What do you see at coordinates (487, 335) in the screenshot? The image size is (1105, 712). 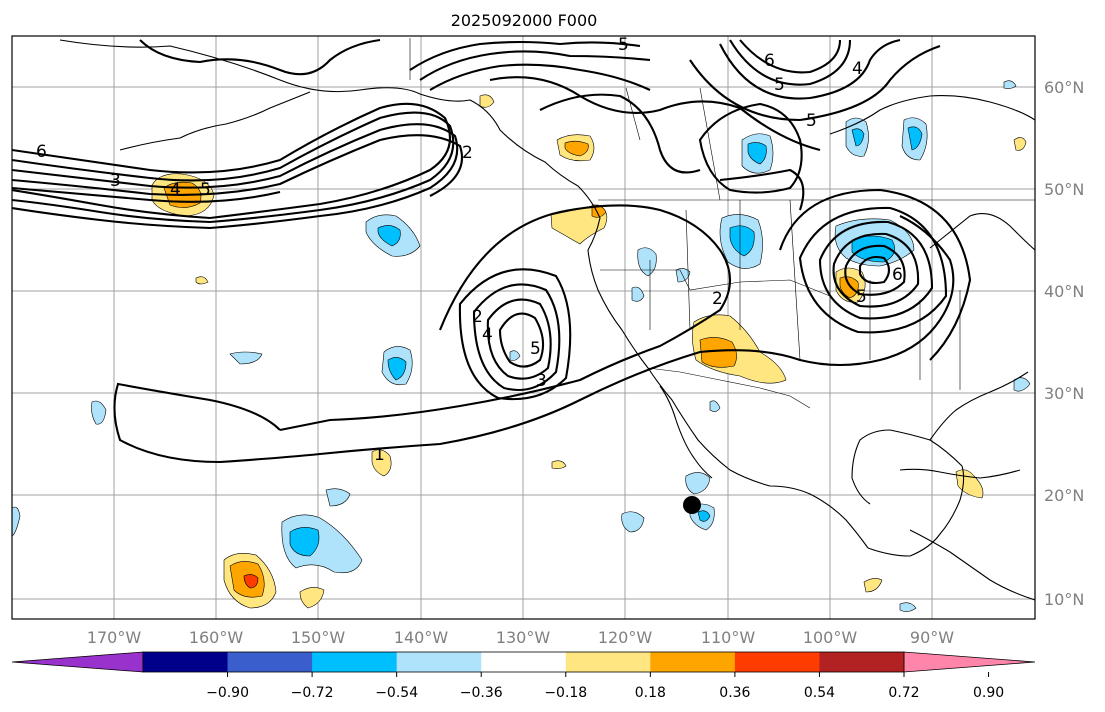 I see `contour-label: 4` at bounding box center [487, 335].